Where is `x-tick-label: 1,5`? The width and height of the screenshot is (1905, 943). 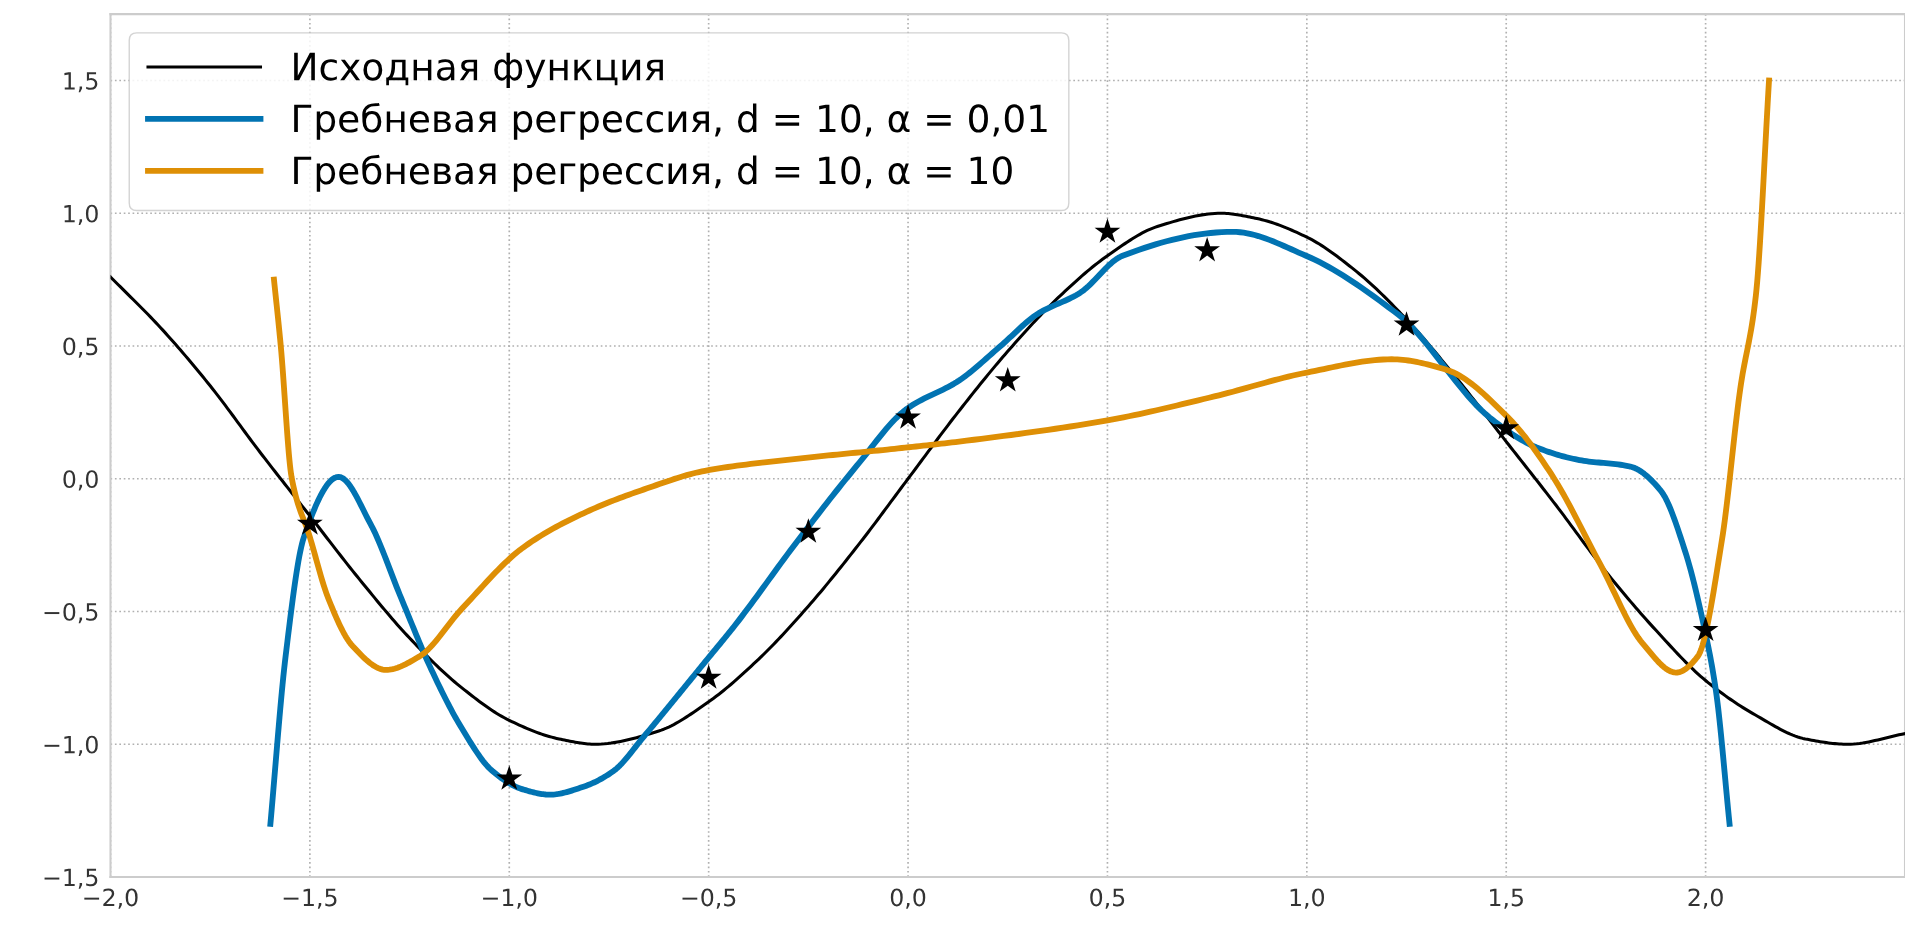
x-tick-label: 1,5 is located at coordinates (1506, 898).